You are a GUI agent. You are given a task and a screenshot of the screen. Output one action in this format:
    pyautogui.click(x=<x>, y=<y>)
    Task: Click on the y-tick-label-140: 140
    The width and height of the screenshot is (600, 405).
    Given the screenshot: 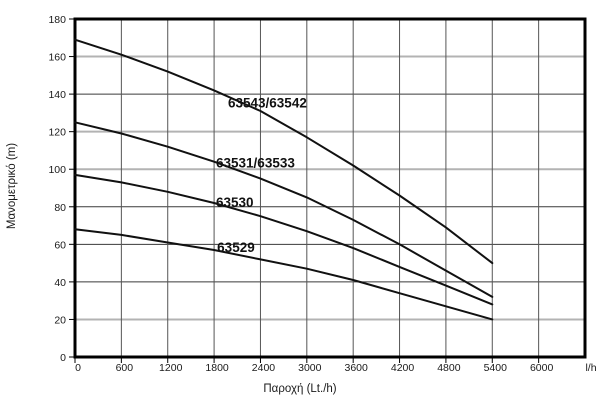 What is the action you would take?
    pyautogui.click(x=57, y=95)
    